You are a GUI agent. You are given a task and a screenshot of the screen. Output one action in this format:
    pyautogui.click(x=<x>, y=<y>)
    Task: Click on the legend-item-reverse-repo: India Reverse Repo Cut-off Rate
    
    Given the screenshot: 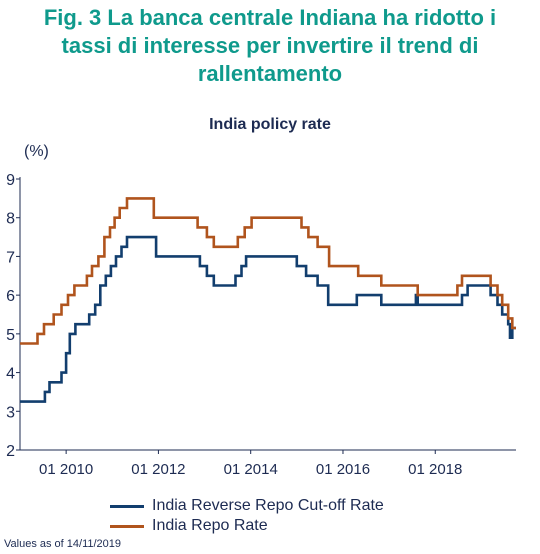 What is the action you would take?
    pyautogui.click(x=247, y=506)
    